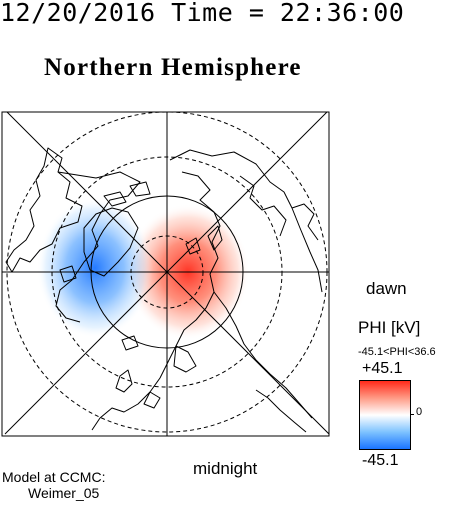 The width and height of the screenshot is (470, 508). Describe the element at coordinates (382, 368) in the screenshot. I see `colorbar-max-label: +45.1` at that location.